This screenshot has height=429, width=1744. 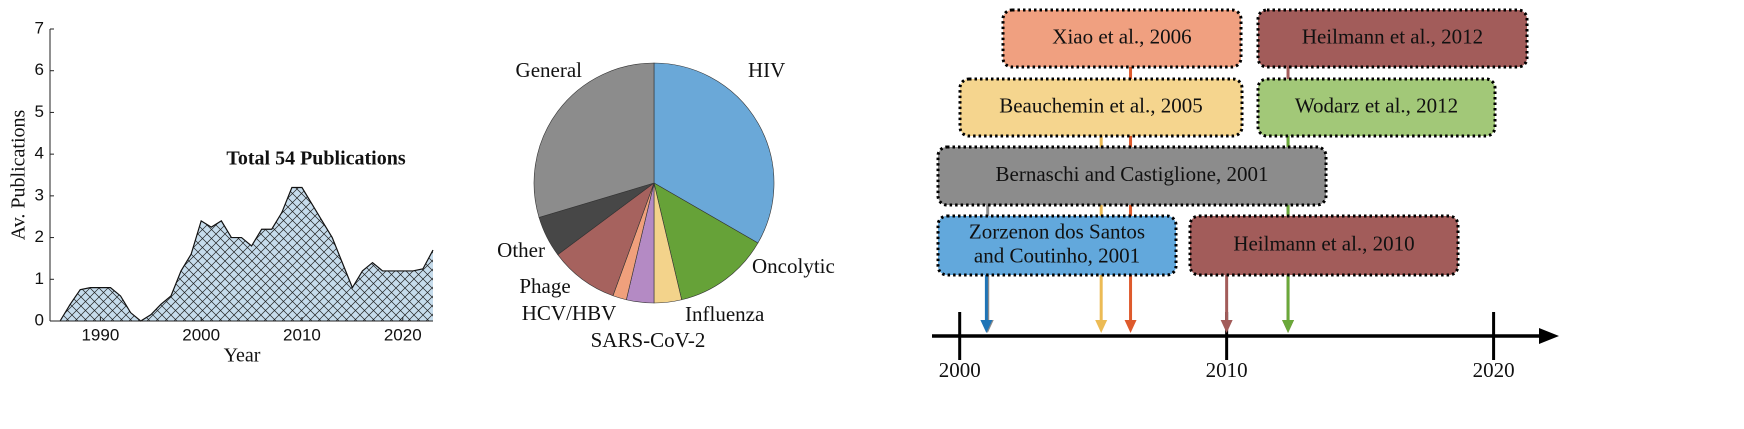 I want to click on event-label: Wodarz et al., 2012, so click(x=1376, y=105).